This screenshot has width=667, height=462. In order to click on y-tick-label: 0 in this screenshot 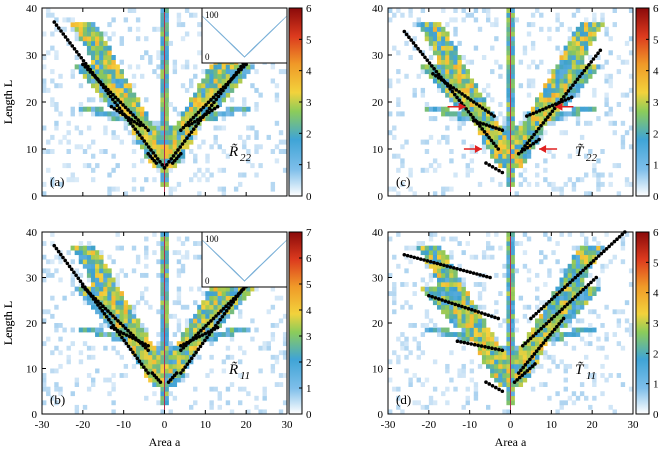, I will do `click(35, 197)`.